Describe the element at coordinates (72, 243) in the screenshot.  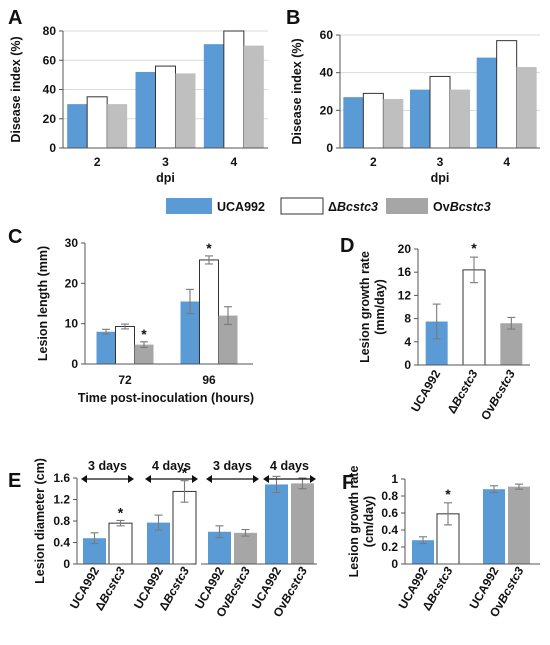
I see `y-tick-label: 30` at that location.